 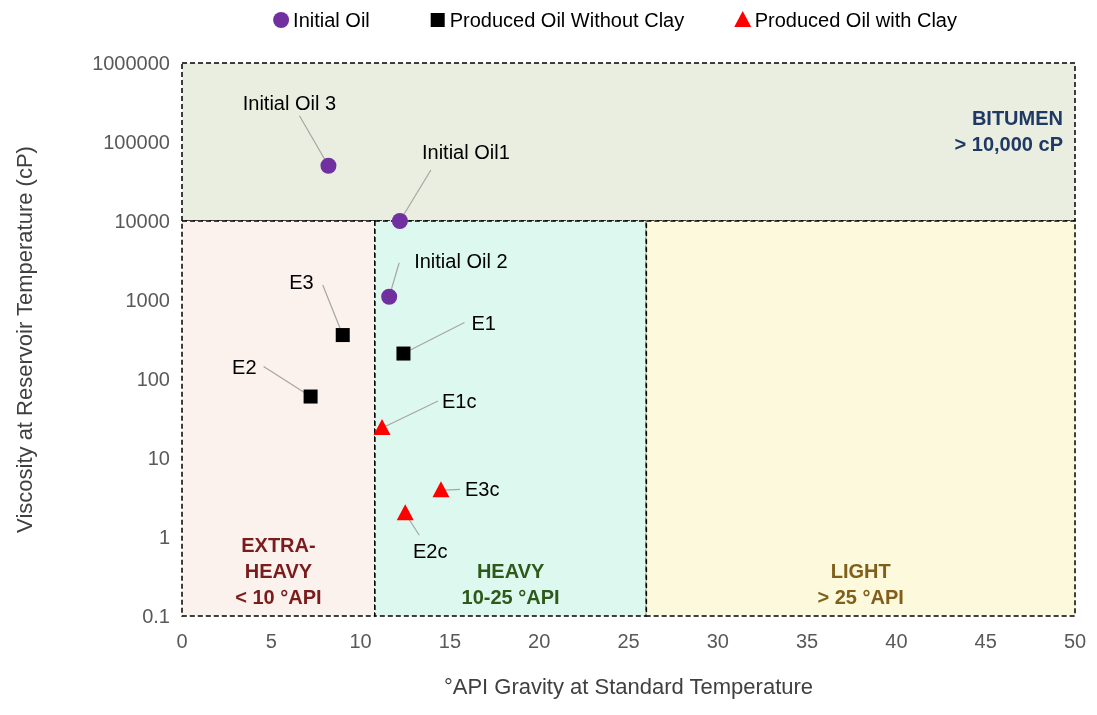 What do you see at coordinates (136, 142) in the screenshot?
I see `y-tick-label: 100000` at bounding box center [136, 142].